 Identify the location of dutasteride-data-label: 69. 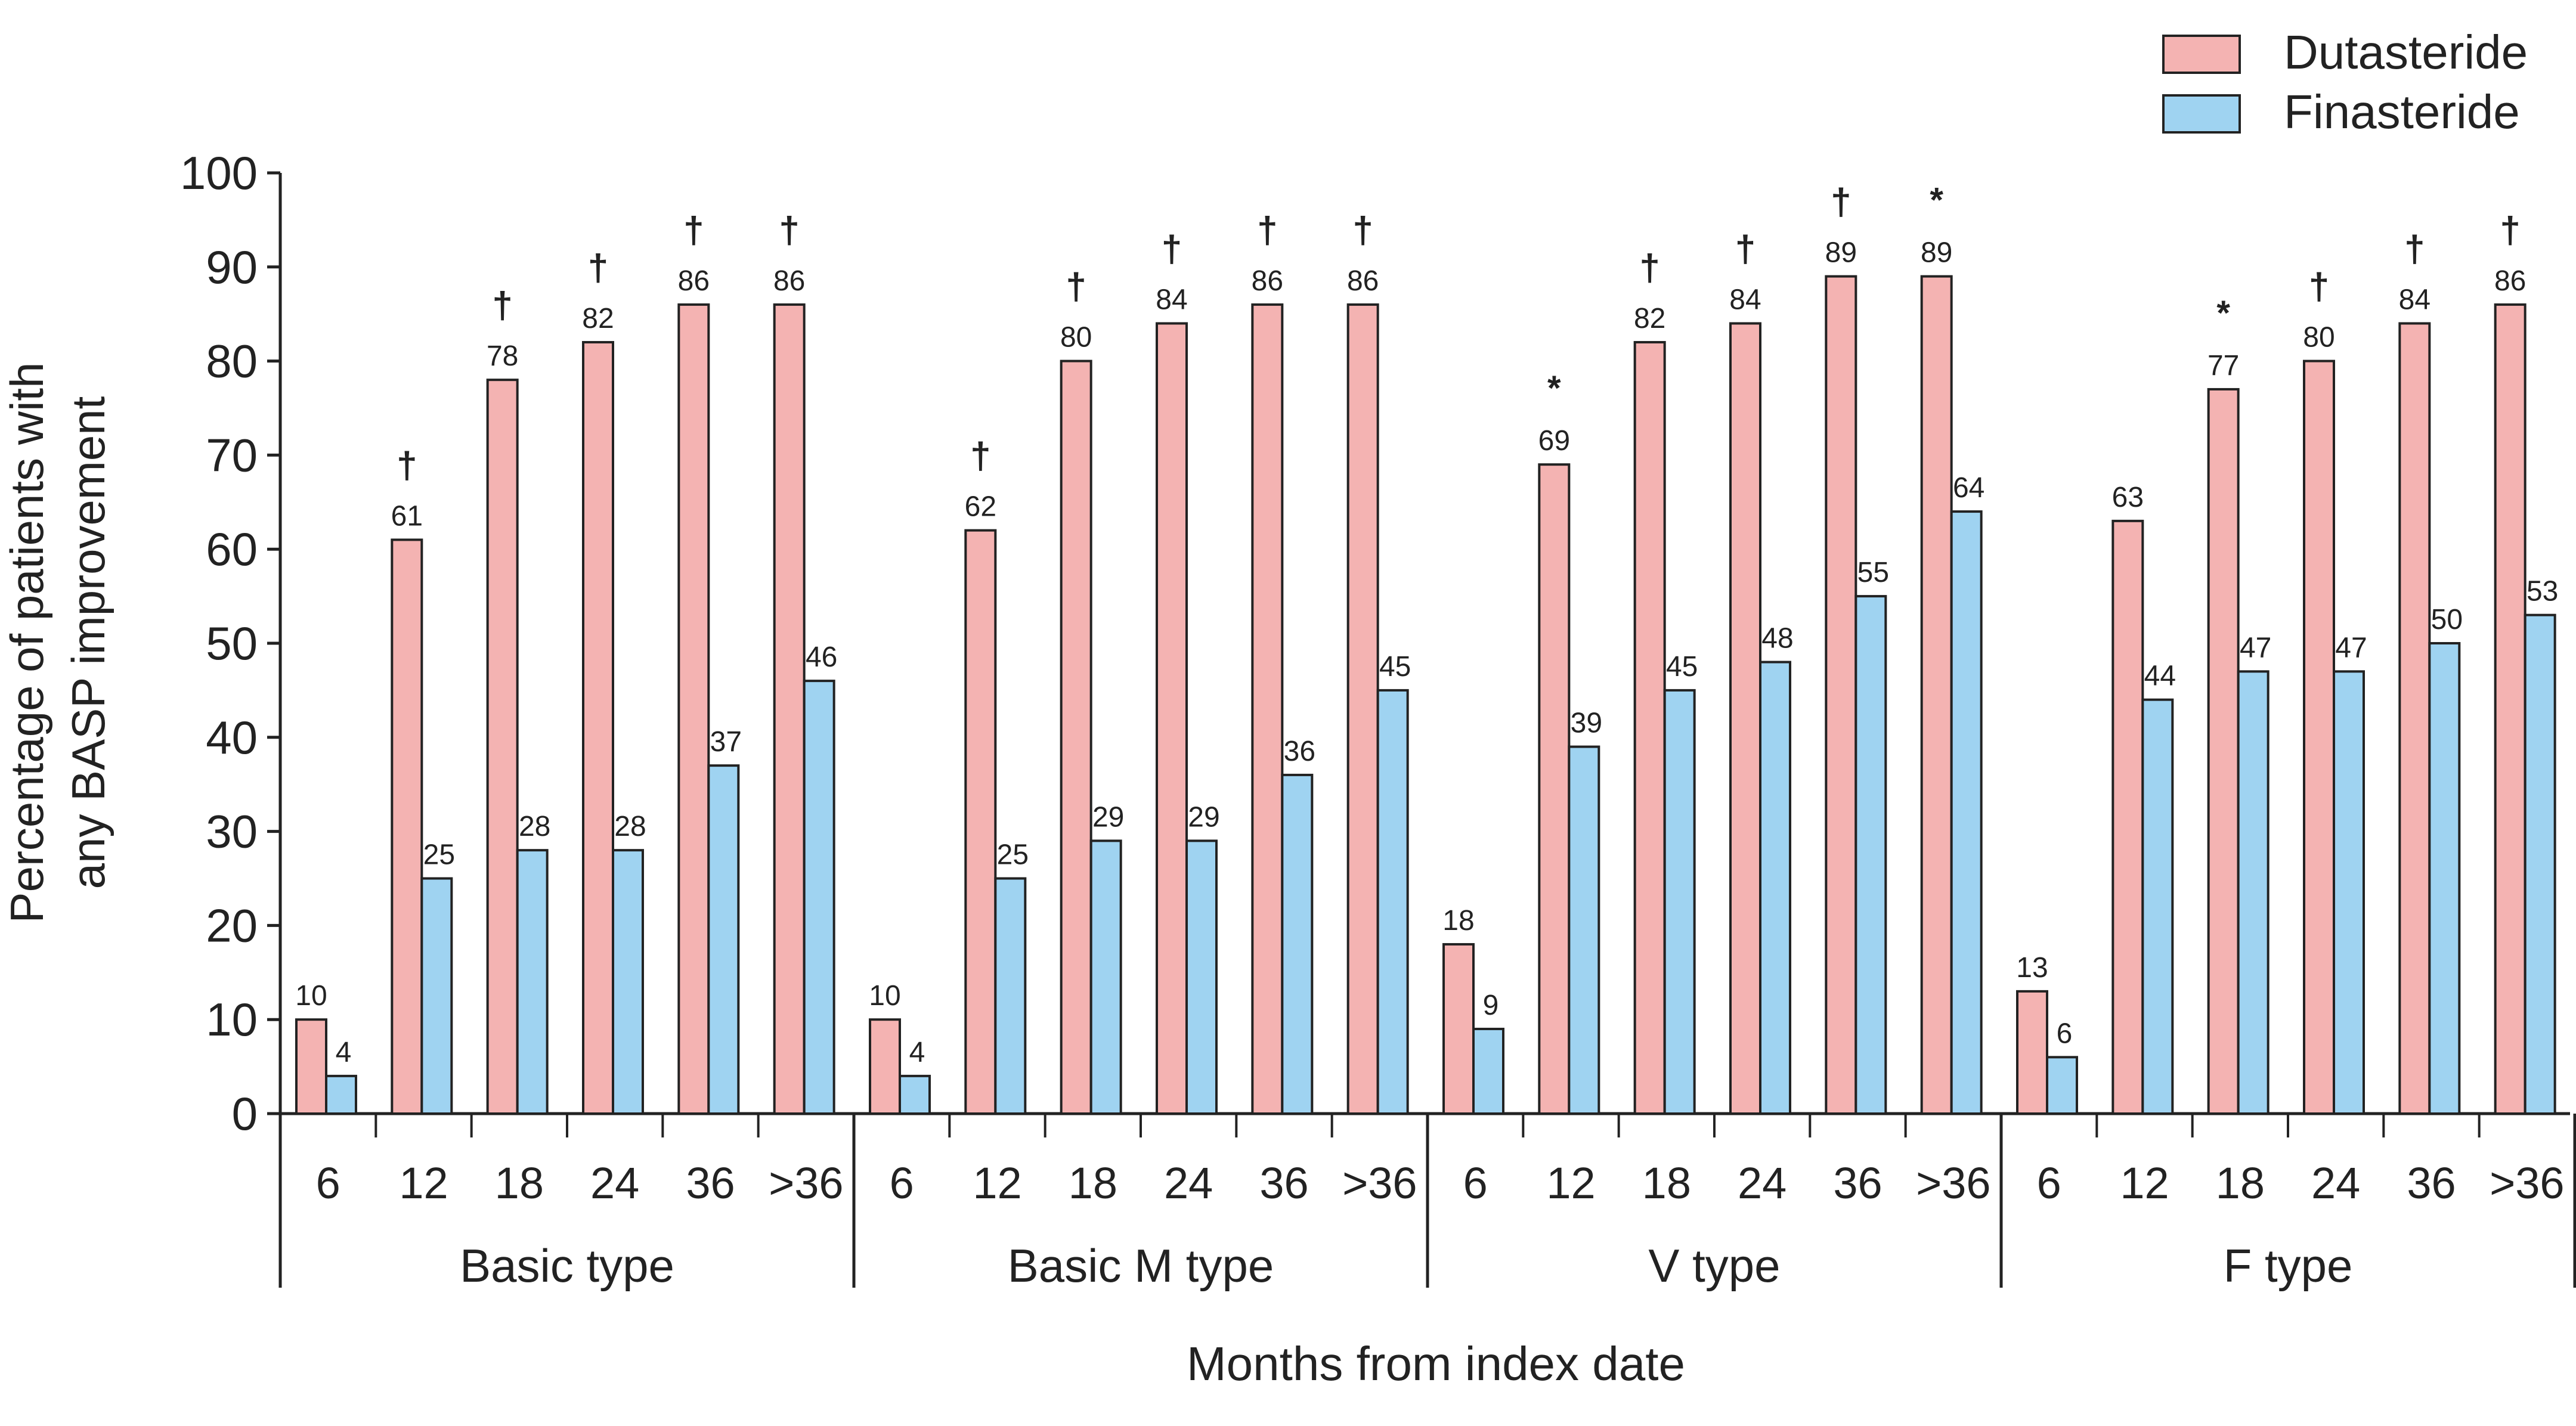
(1554, 441).